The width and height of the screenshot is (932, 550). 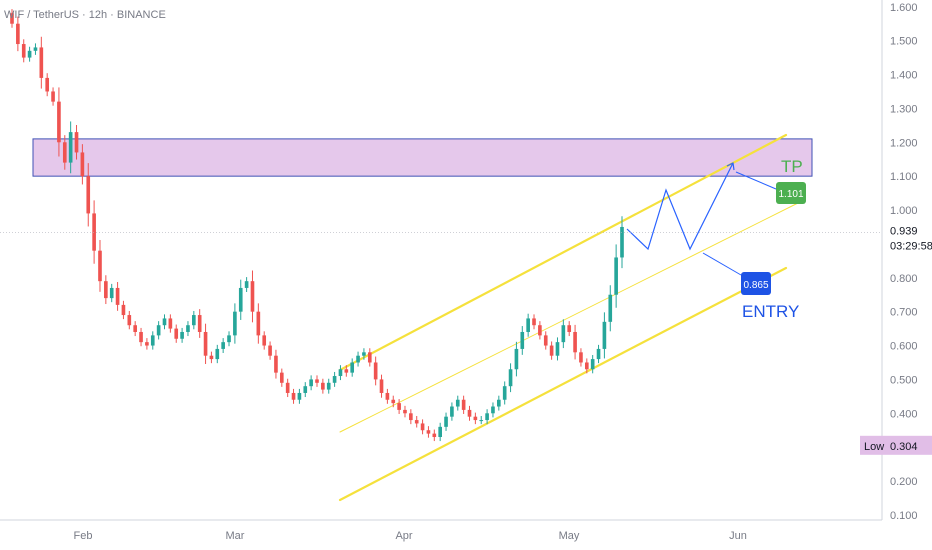 I want to click on low-value: 0.304, so click(x=904, y=447).